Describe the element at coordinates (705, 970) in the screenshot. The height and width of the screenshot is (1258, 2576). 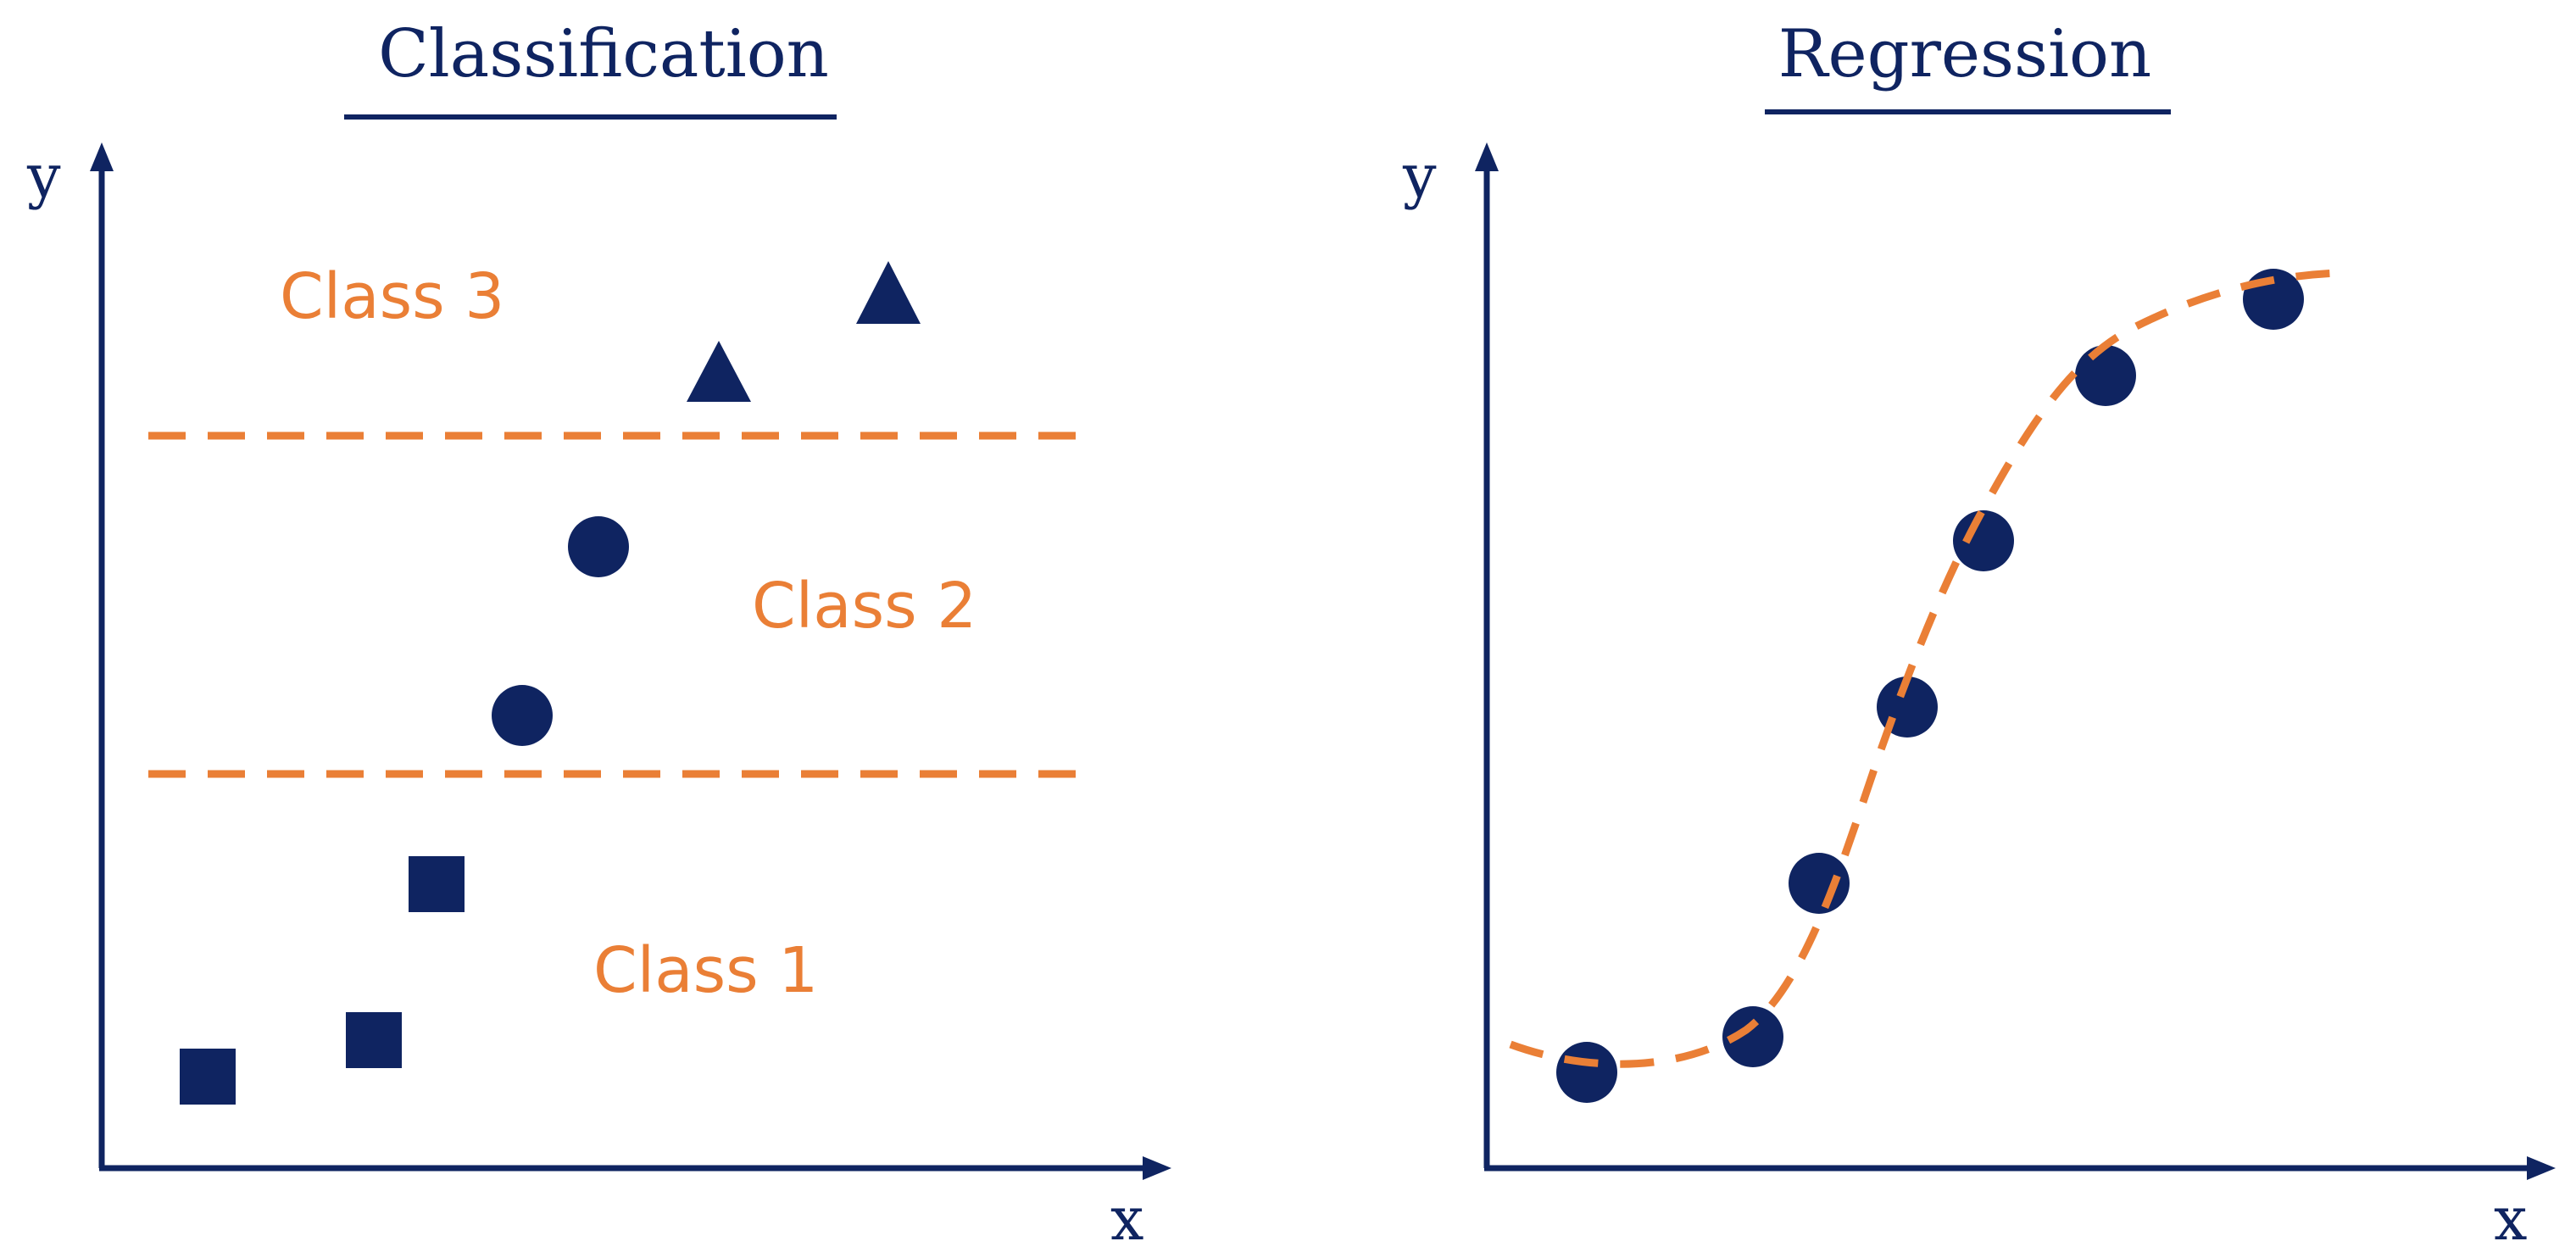
I see `class-1-label: Class 1` at that location.